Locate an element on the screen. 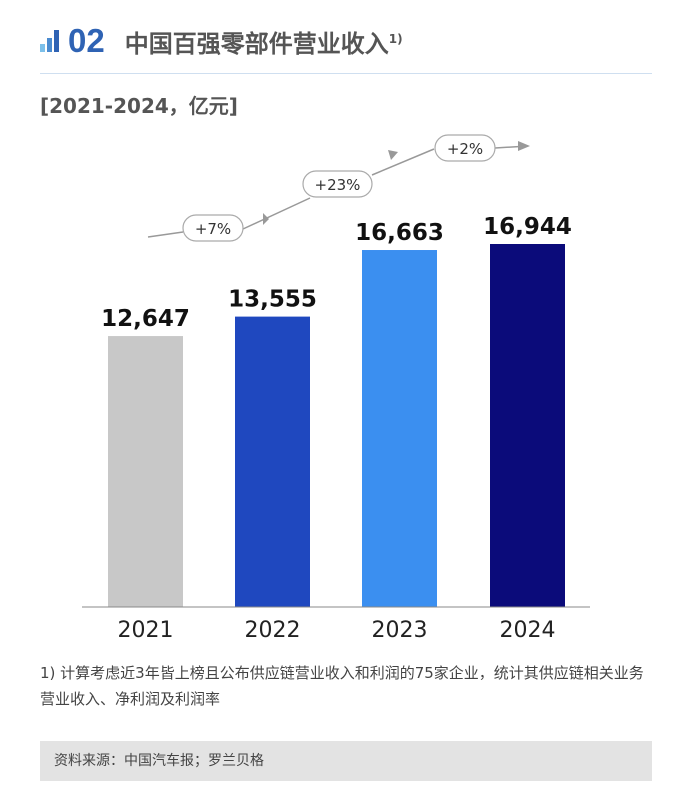  divider is located at coordinates (346, 73).